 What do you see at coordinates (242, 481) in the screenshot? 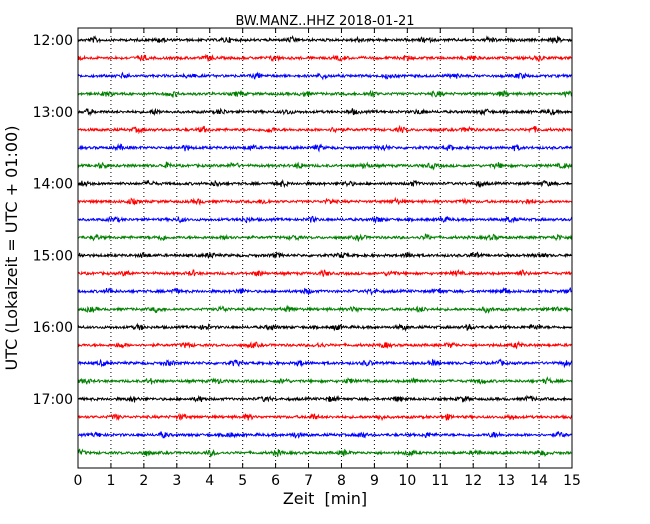
I see `x-tick-label: 5` at bounding box center [242, 481].